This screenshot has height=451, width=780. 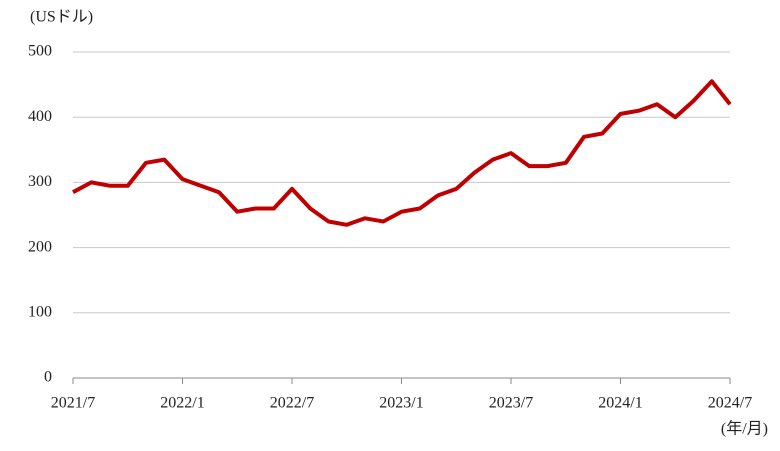 I want to click on x-tick-label: 2023/7, so click(x=511, y=403).